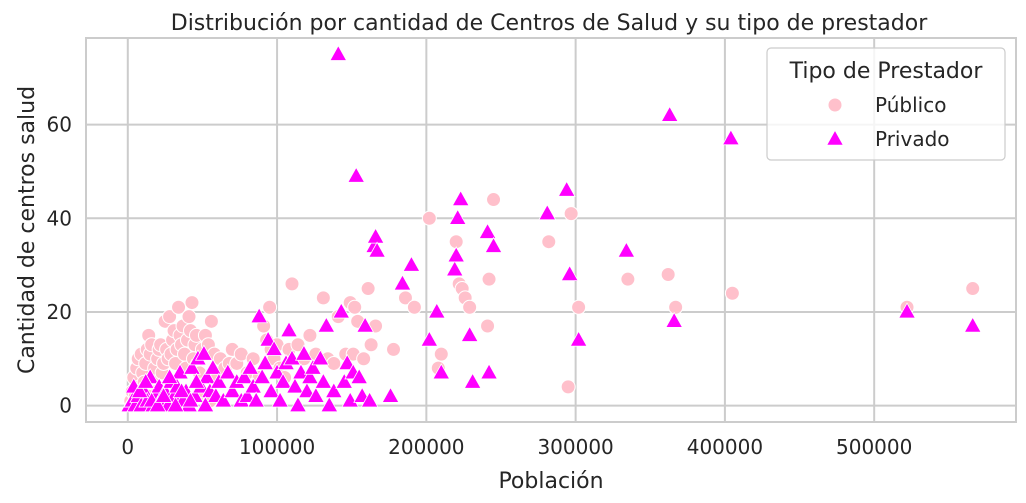  I want to click on y-axis-label: Cantidad de centros salud, so click(27, 230).